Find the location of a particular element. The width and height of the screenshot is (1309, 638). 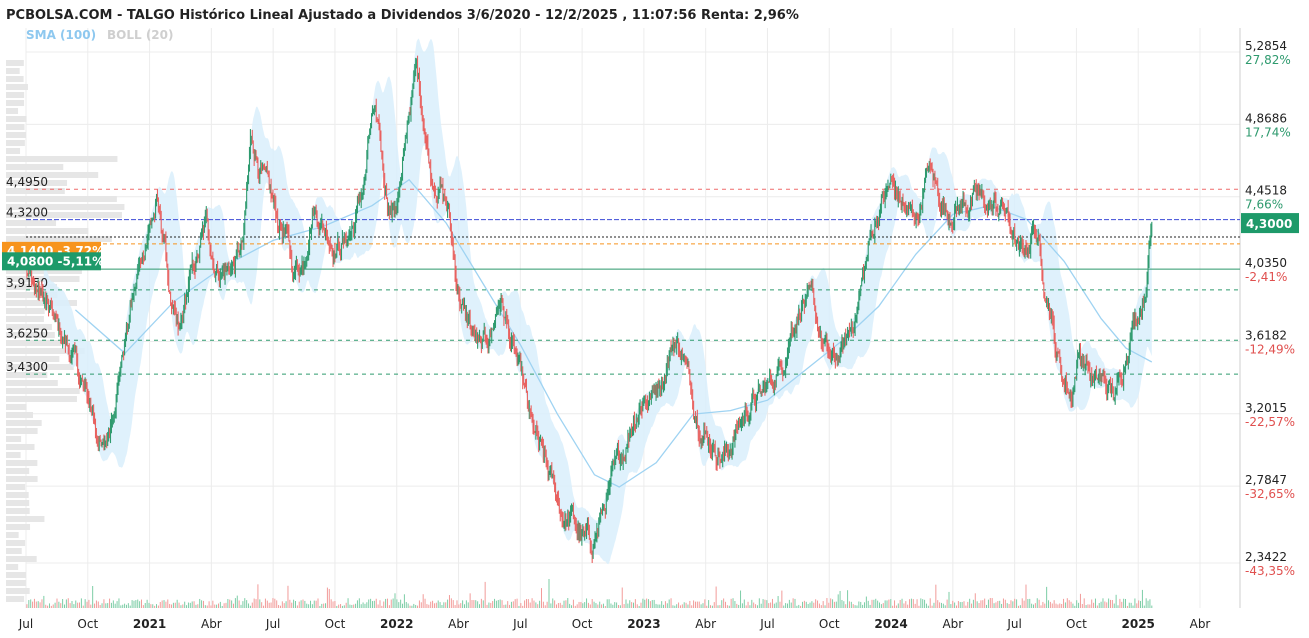

last-price-text: 4,3000 is located at coordinates (1269, 224).